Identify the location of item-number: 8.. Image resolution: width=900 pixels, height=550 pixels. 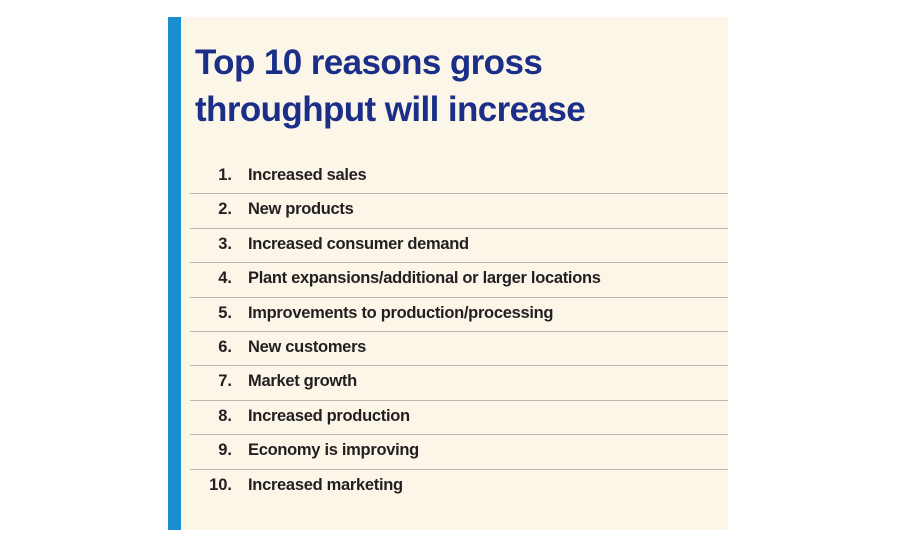
(225, 415).